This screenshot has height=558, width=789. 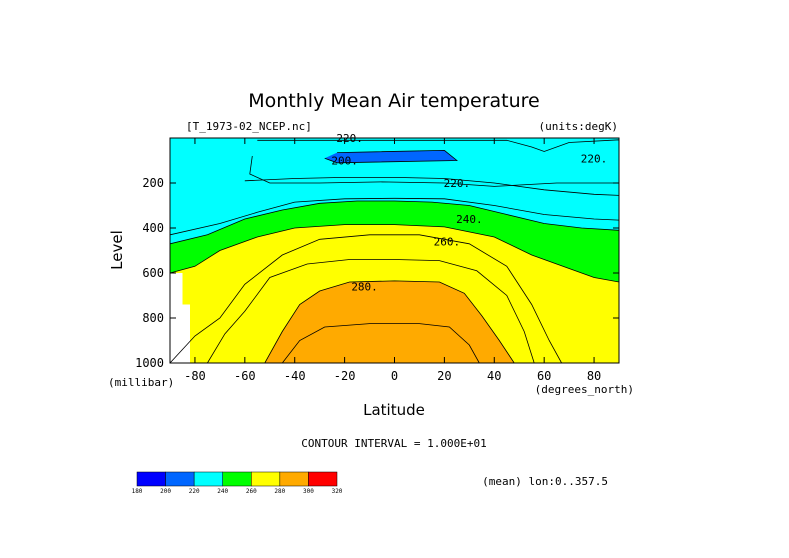 I want to click on units-label: (units:degK), so click(x=578, y=126).